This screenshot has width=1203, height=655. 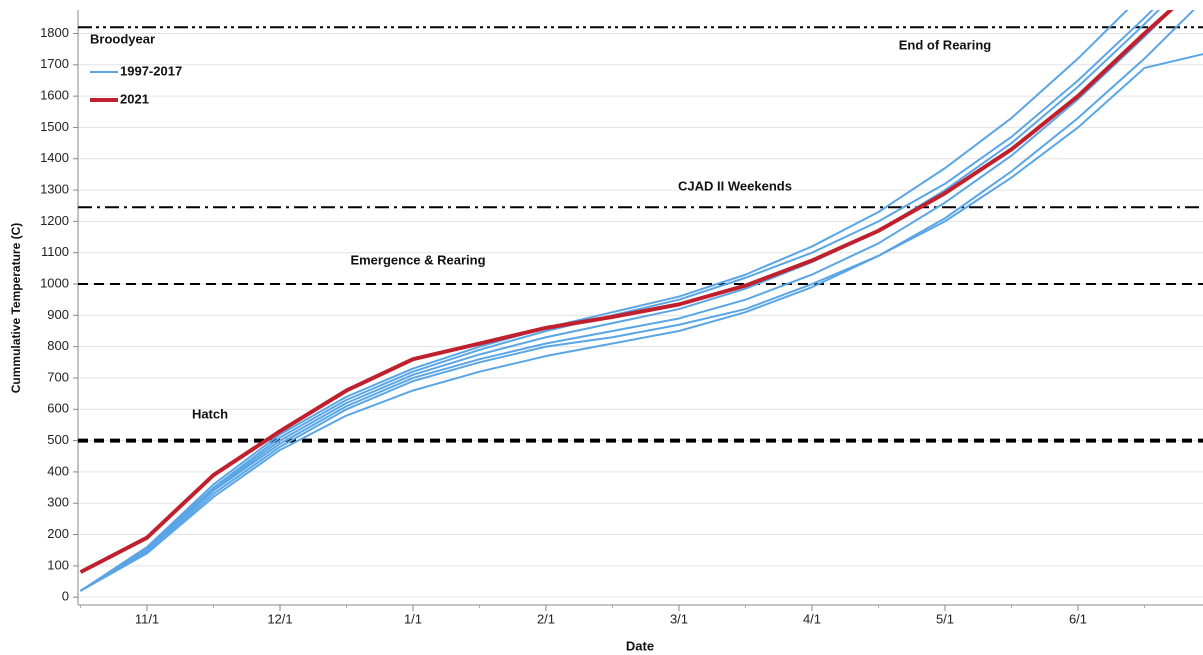 I want to click on legend-label: 2021, so click(x=134, y=98).